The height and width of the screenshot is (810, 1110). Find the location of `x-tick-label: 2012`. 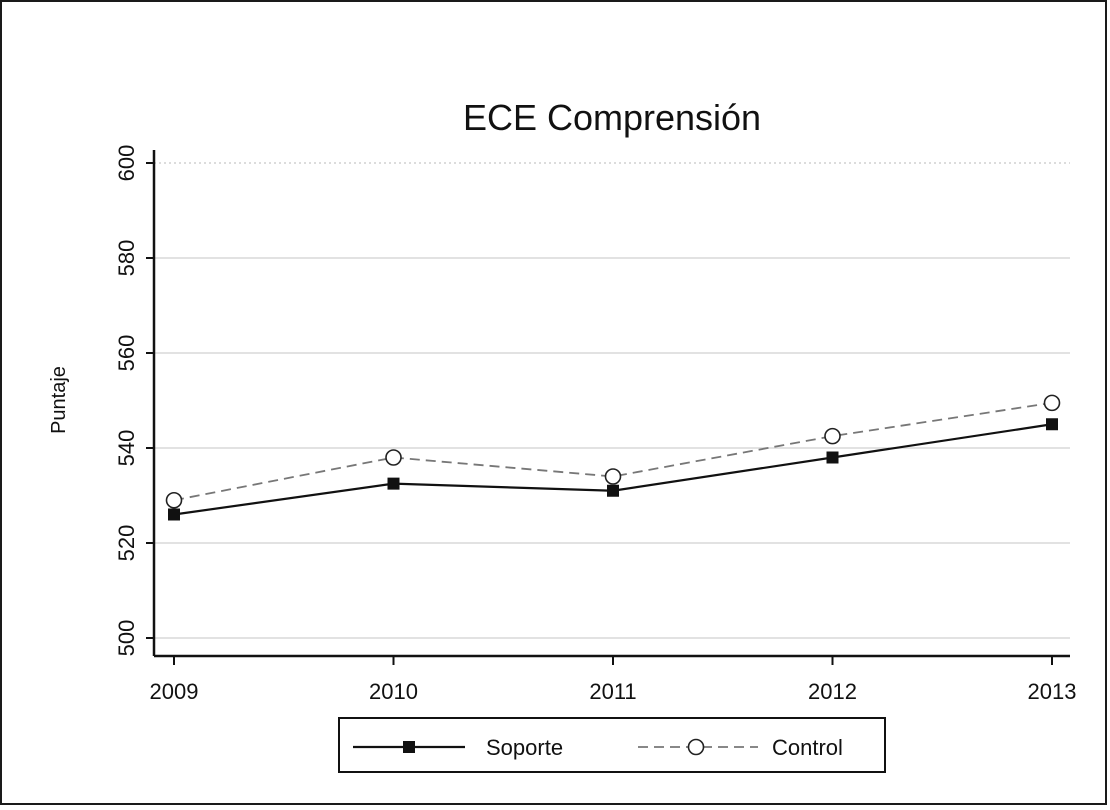

x-tick-label: 2012 is located at coordinates (832, 691).